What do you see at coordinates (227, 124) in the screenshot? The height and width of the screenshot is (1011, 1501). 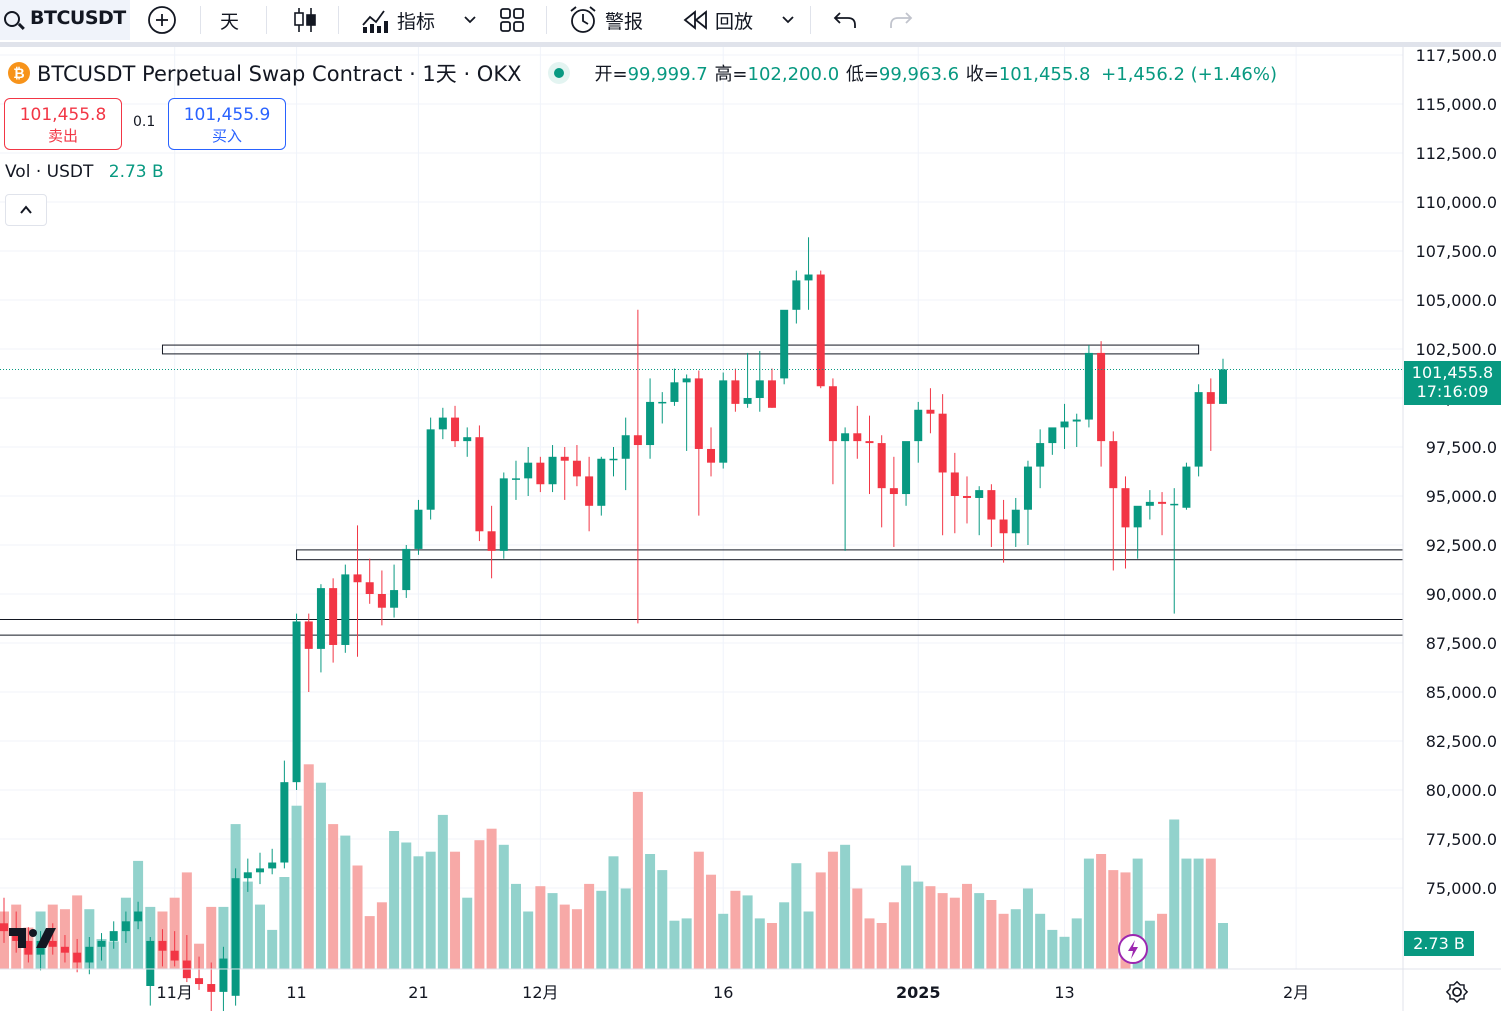 I see `buy-button: 101,455.9 买入` at bounding box center [227, 124].